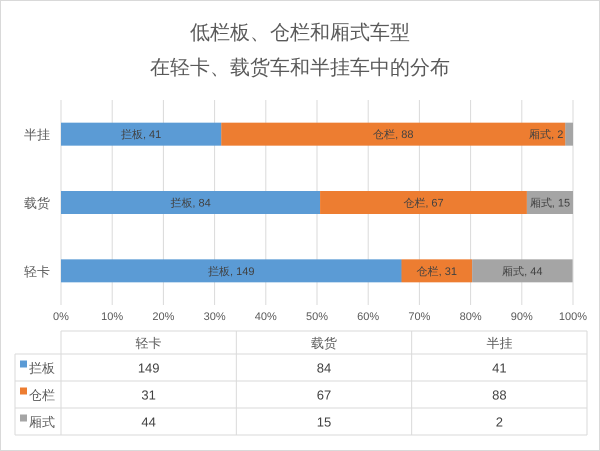  What do you see at coordinates (499, 395) in the screenshot?
I see `table-cell: 88` at bounding box center [499, 395].